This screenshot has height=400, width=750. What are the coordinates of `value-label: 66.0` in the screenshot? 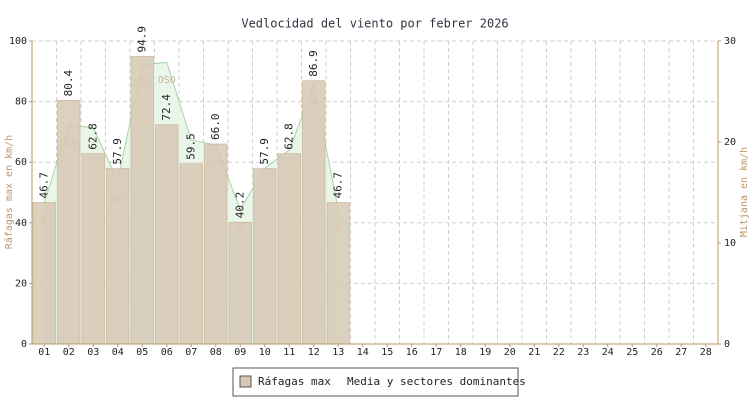 It's located at (215, 127).